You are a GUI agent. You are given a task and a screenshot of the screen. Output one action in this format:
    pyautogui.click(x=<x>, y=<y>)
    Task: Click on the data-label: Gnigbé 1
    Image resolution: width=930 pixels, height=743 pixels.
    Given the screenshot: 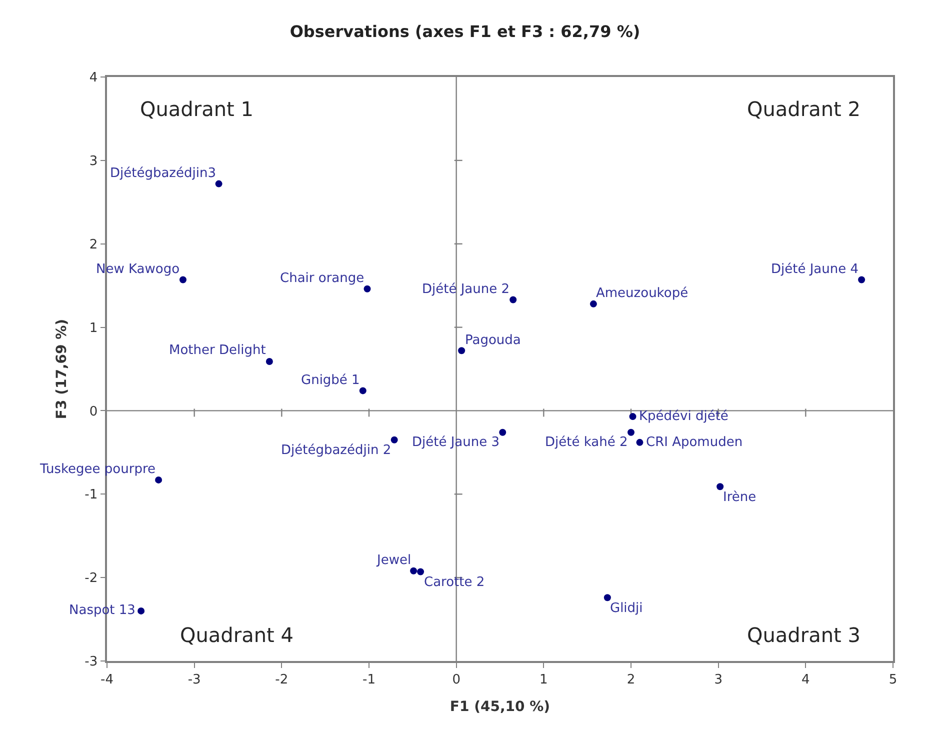 What is the action you would take?
    pyautogui.click(x=330, y=380)
    